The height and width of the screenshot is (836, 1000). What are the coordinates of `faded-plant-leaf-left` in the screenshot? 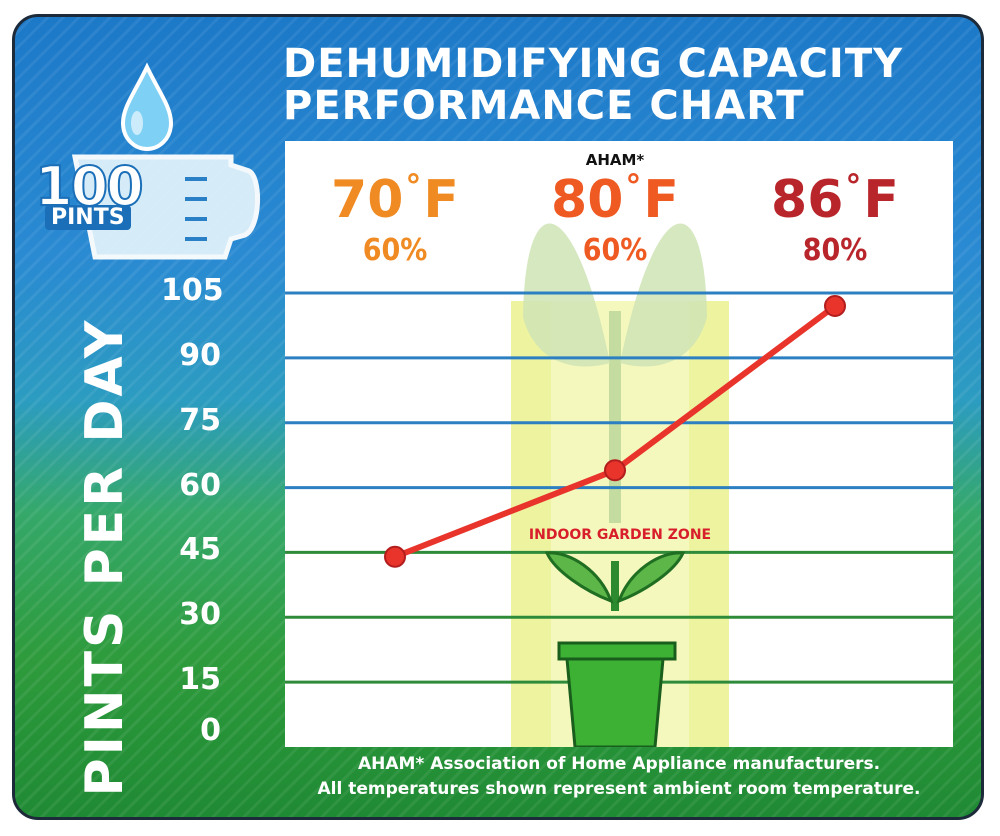 It's located at (566, 295).